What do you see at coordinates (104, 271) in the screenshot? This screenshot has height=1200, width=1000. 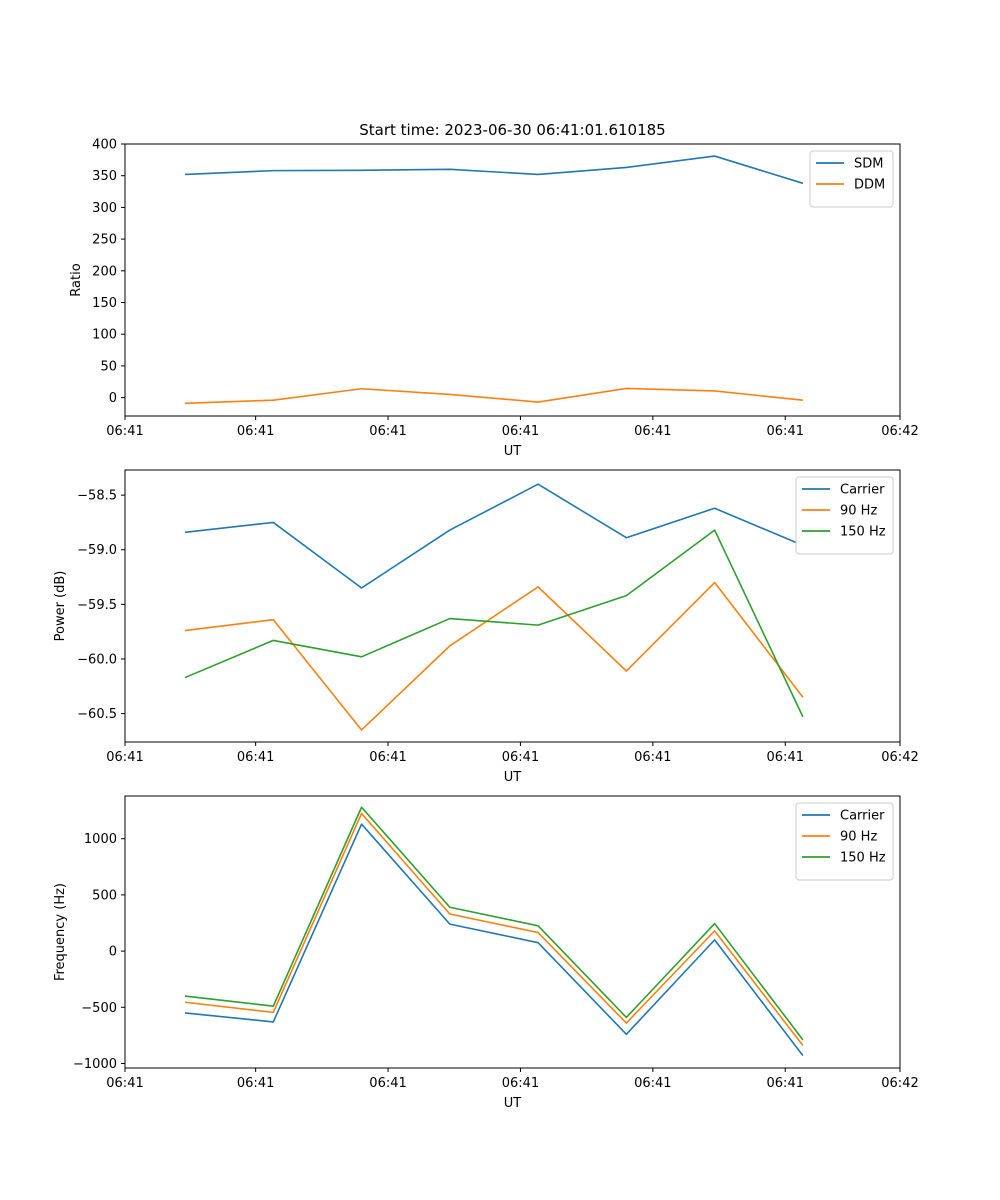 I see `y-tick-label: 200` at bounding box center [104, 271].